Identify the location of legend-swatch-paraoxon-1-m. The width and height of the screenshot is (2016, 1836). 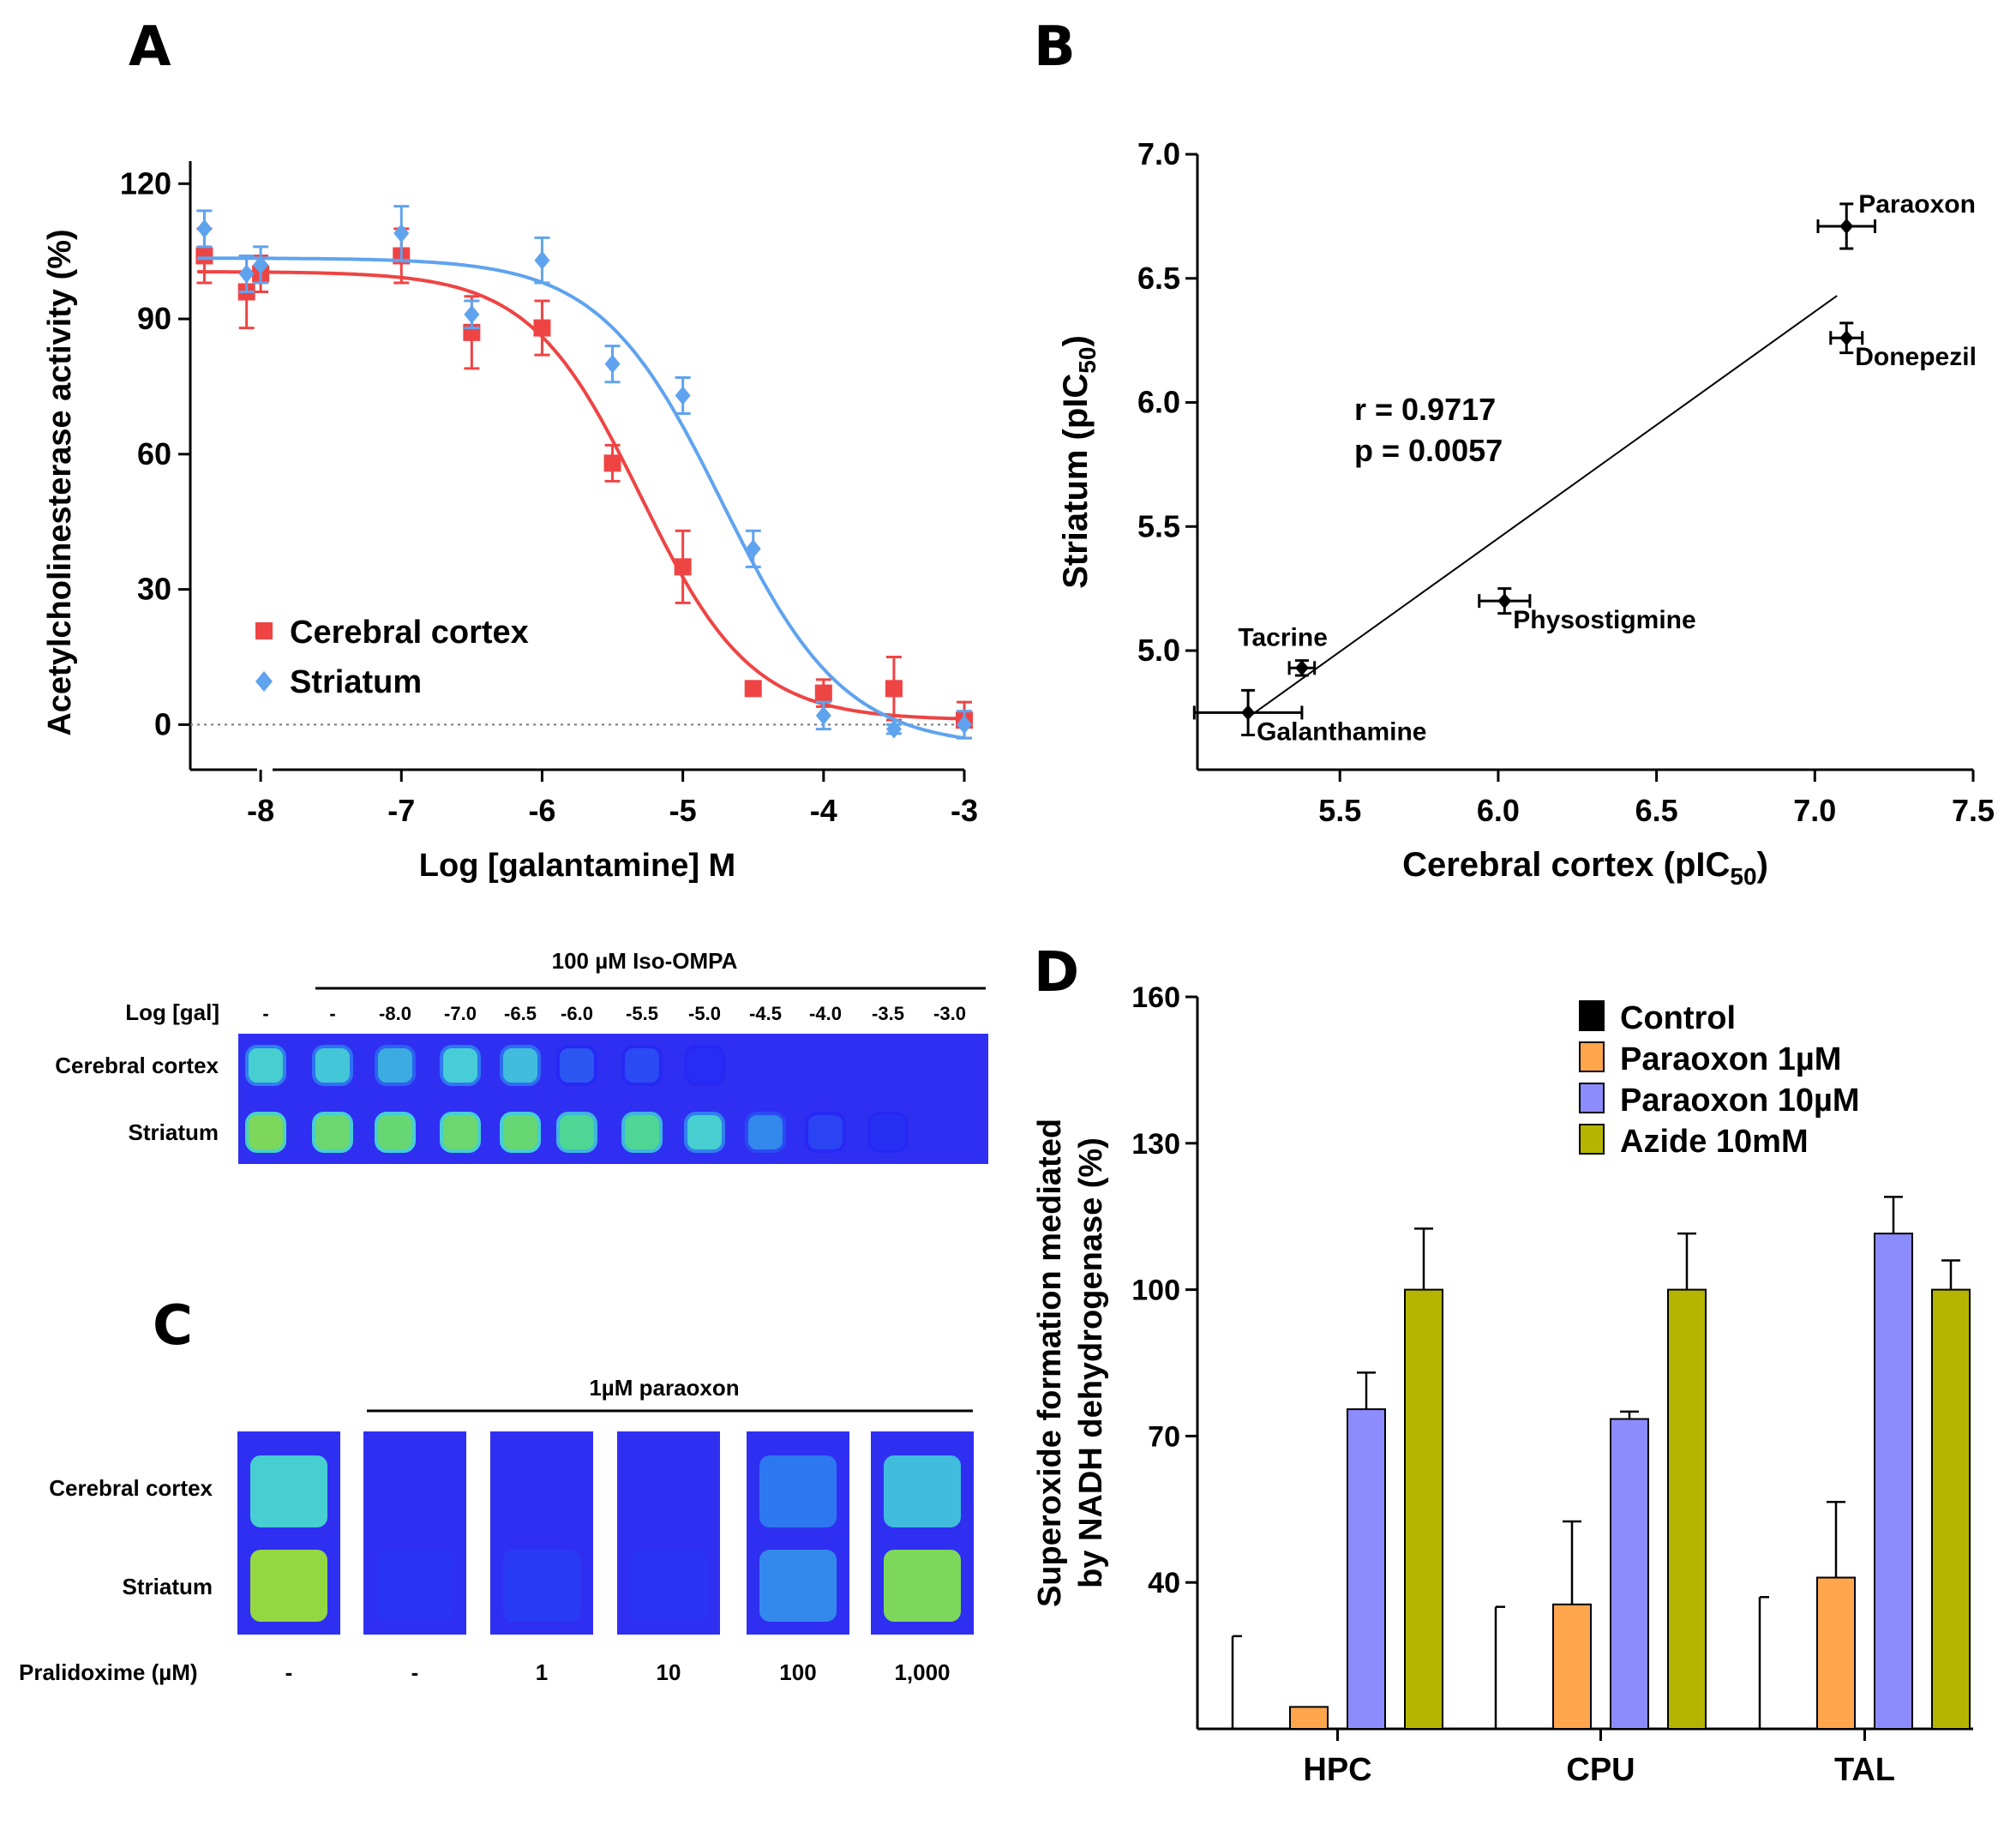
(1592, 1056).